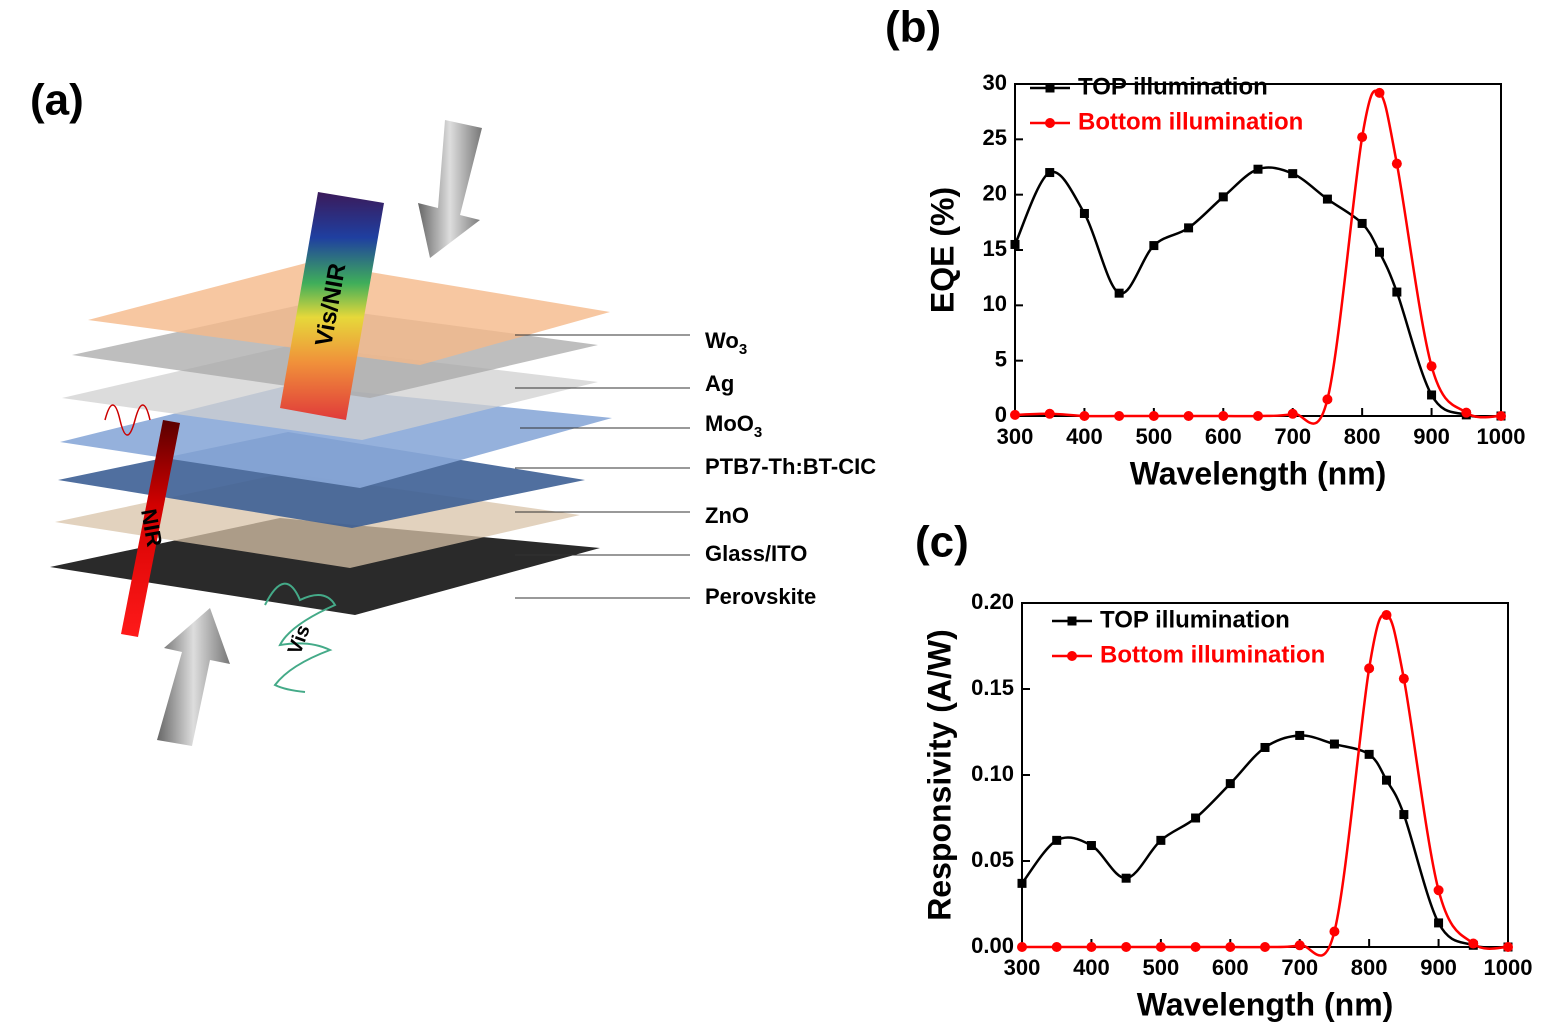 This screenshot has height=1033, width=1544. Describe the element at coordinates (193, 677) in the screenshot. I see `light-arrow` at that location.